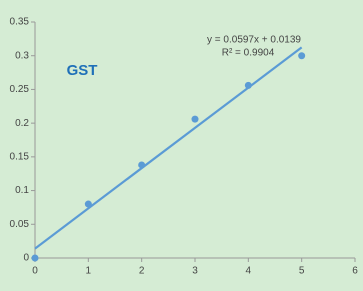  What do you see at coordinates (20, 22) in the screenshot?
I see `y-tick-label: 0.35` at bounding box center [20, 22].